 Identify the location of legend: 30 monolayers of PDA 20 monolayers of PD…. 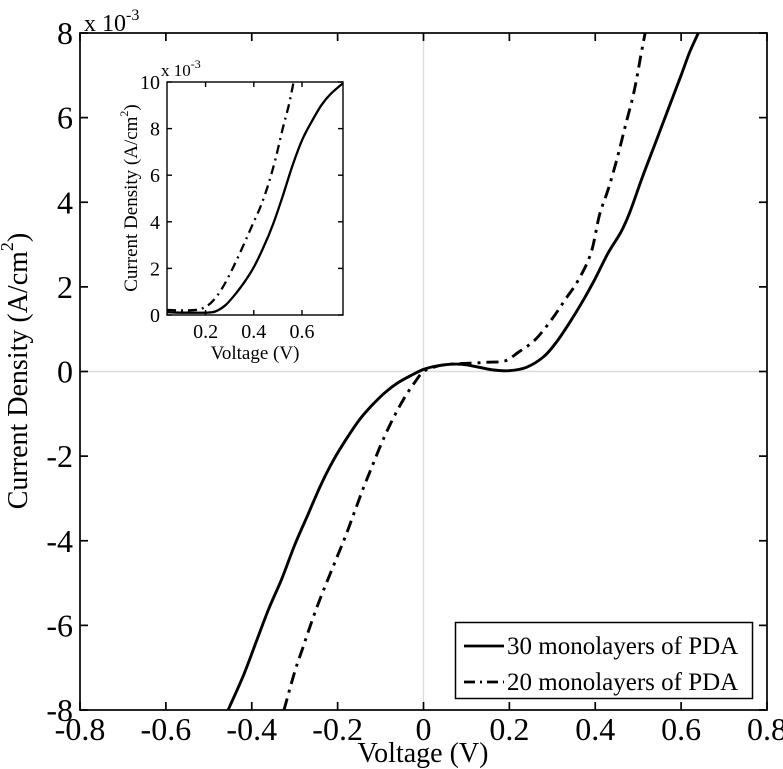
(604, 660).